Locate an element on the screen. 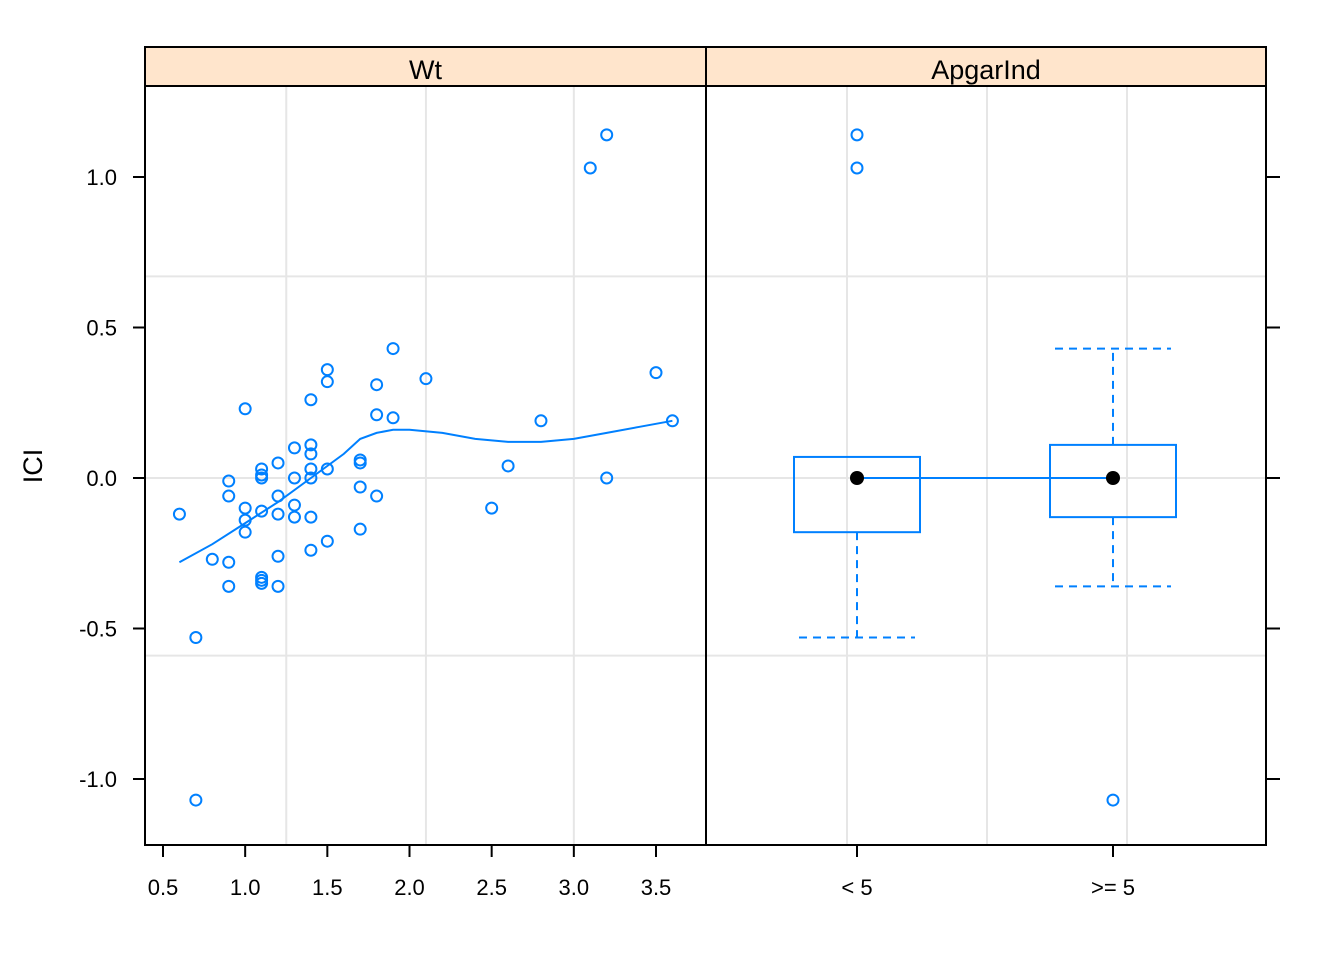 This screenshot has height=960, width=1344. strip-layer: Wt ApgarInd is located at coordinates (705, 66).